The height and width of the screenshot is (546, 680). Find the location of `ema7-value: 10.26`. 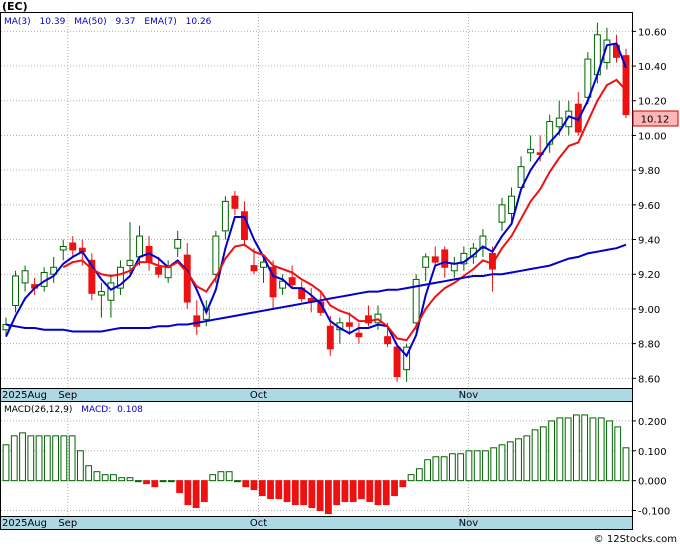

ema7-value: 10.26 is located at coordinates (199, 22).